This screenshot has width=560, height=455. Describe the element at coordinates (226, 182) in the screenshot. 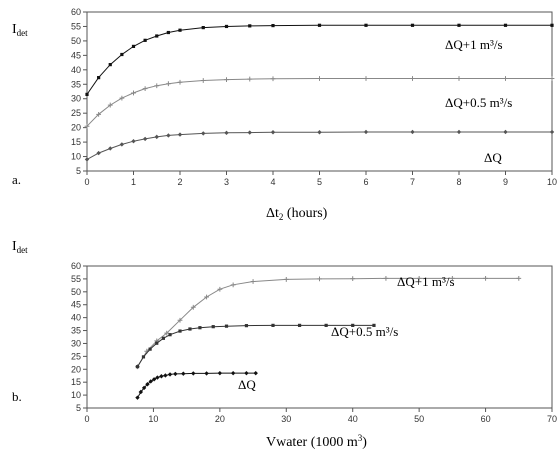

I see `x-tick-label: 3` at that location.